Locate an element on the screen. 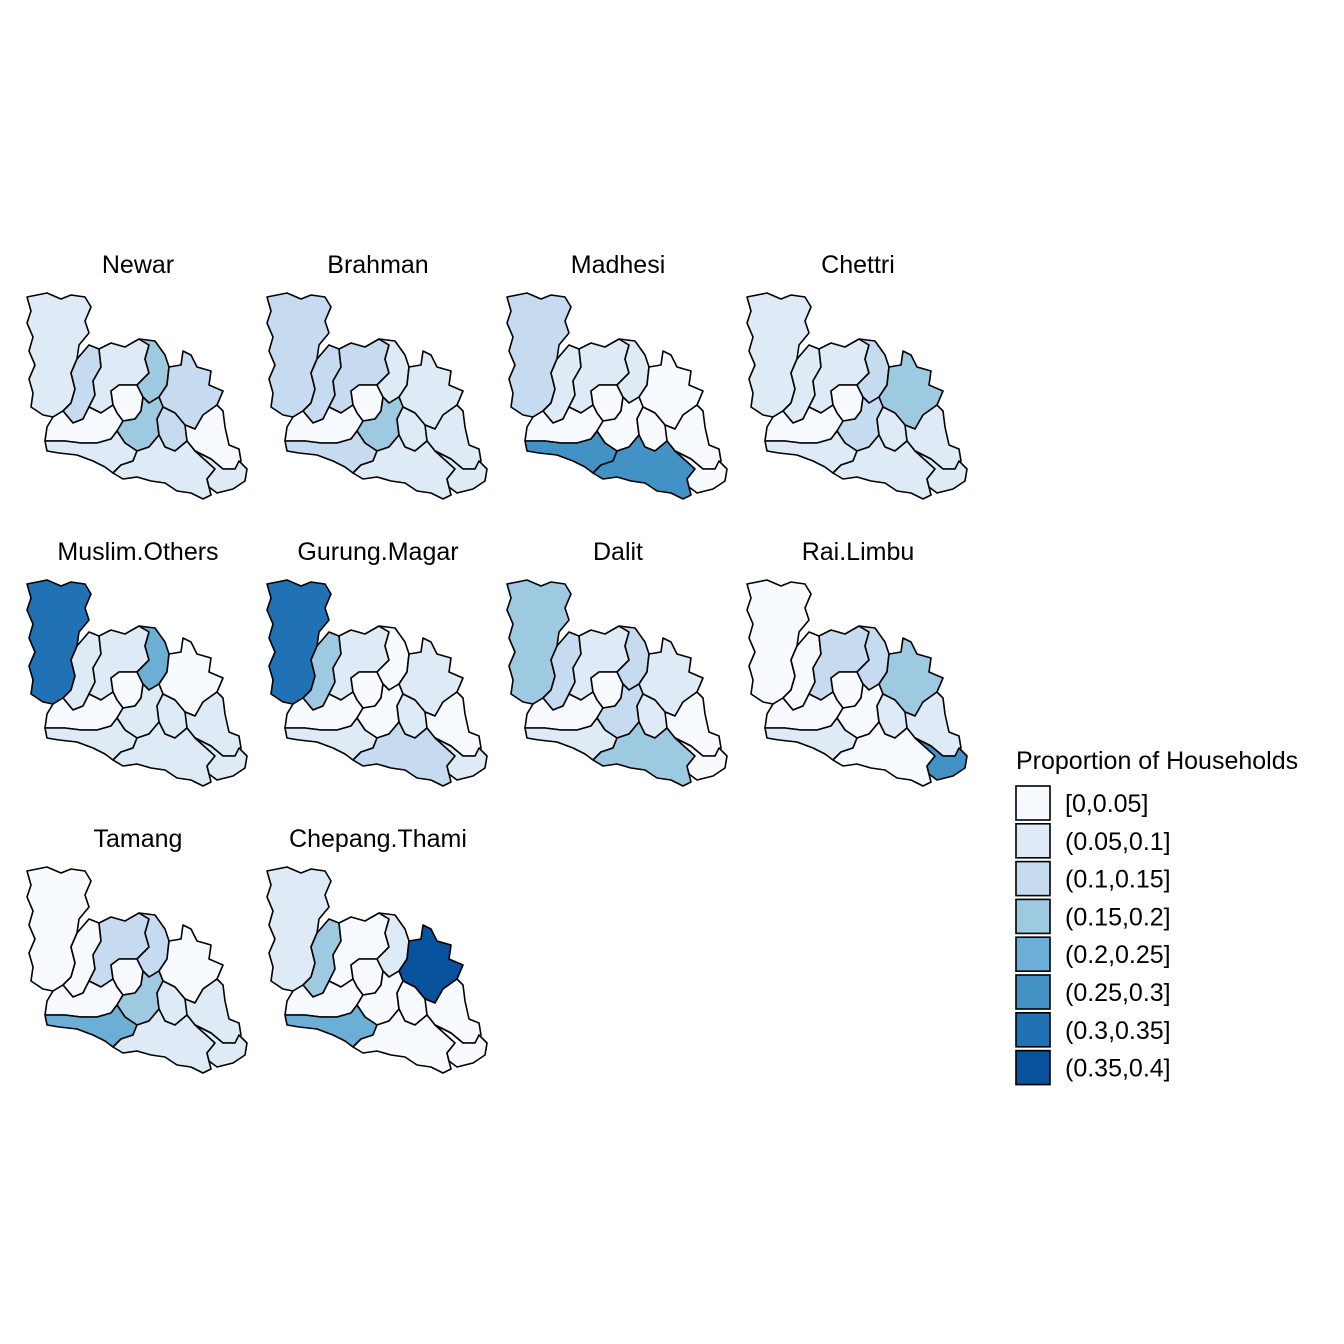 This screenshot has width=1344, height=1344. legend-label: (0.15,0.2] is located at coordinates (1118, 917).